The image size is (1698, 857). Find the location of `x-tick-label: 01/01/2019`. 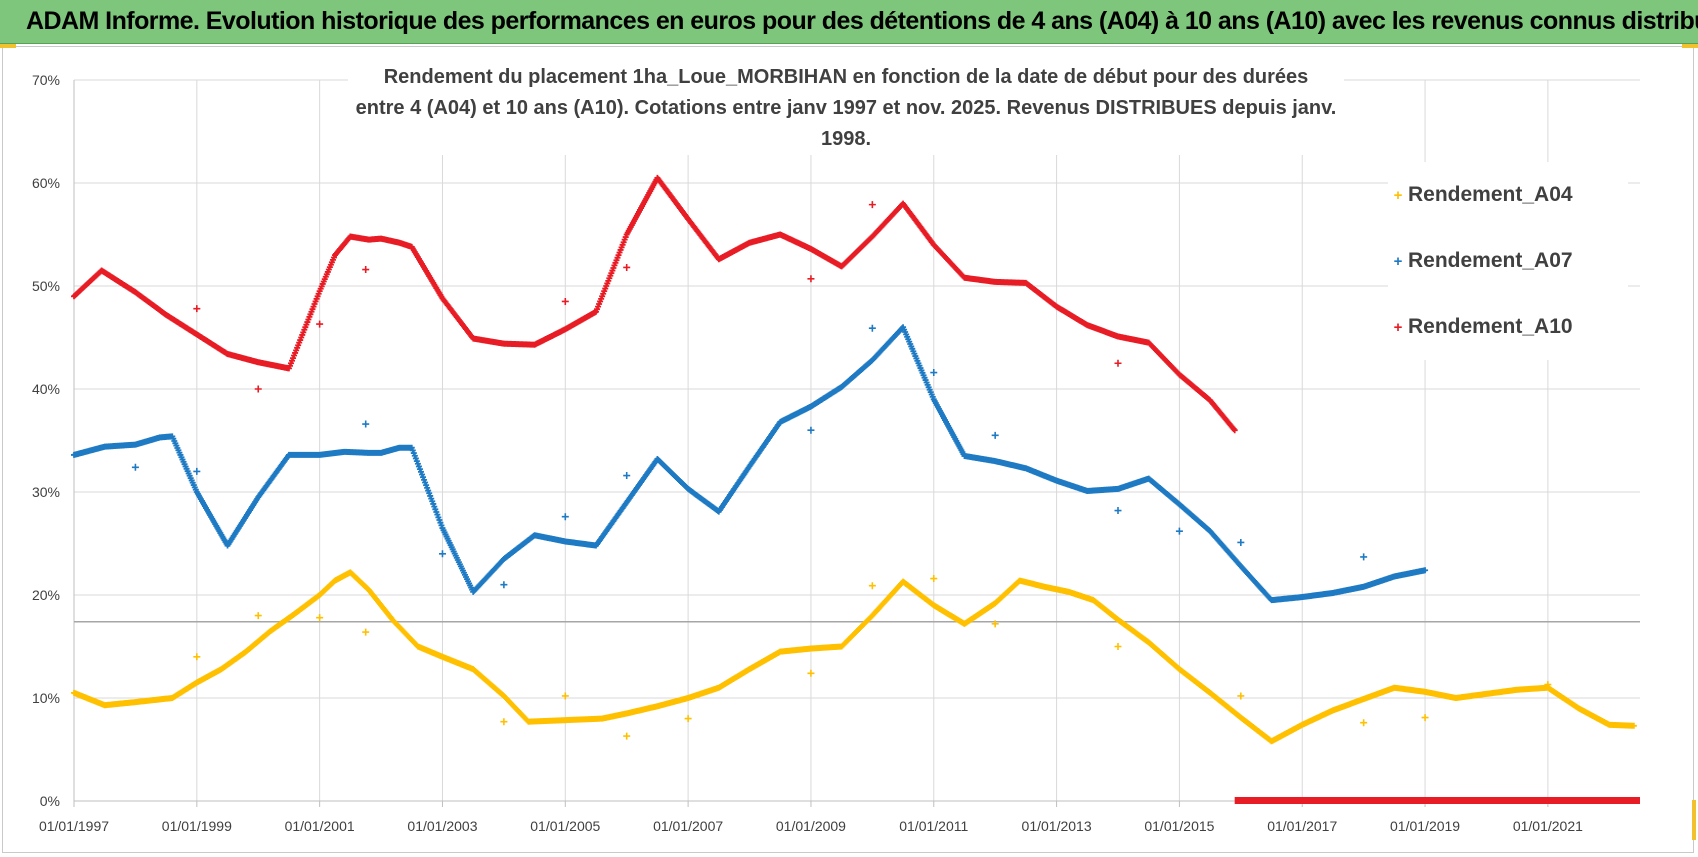

x-tick-label: 01/01/2019 is located at coordinates (1425, 826).